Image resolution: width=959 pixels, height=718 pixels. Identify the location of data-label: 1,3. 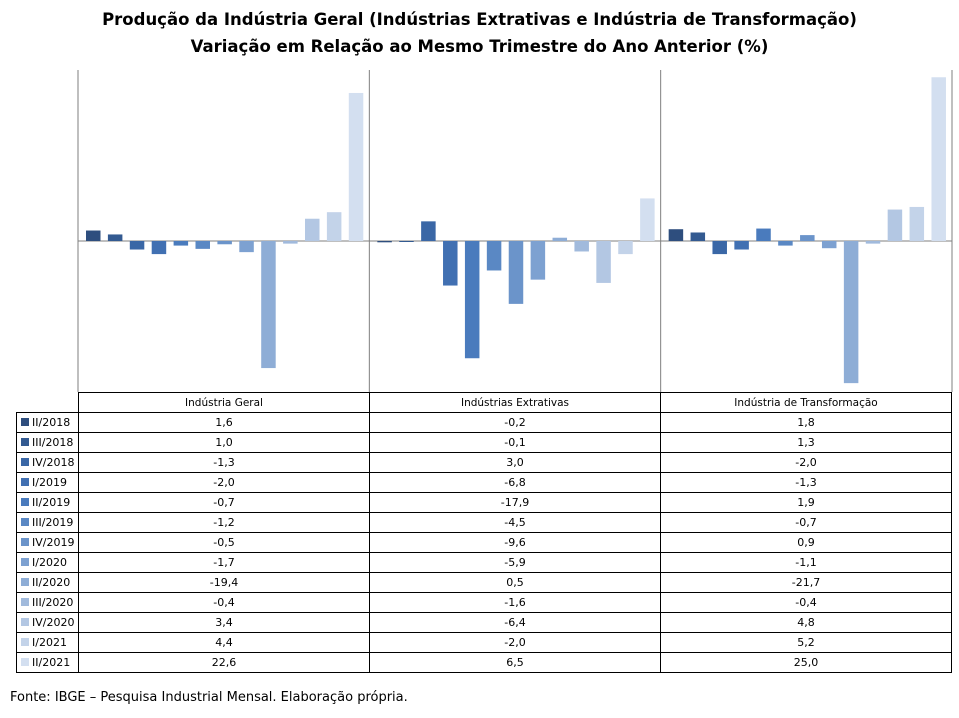
(806, 442).